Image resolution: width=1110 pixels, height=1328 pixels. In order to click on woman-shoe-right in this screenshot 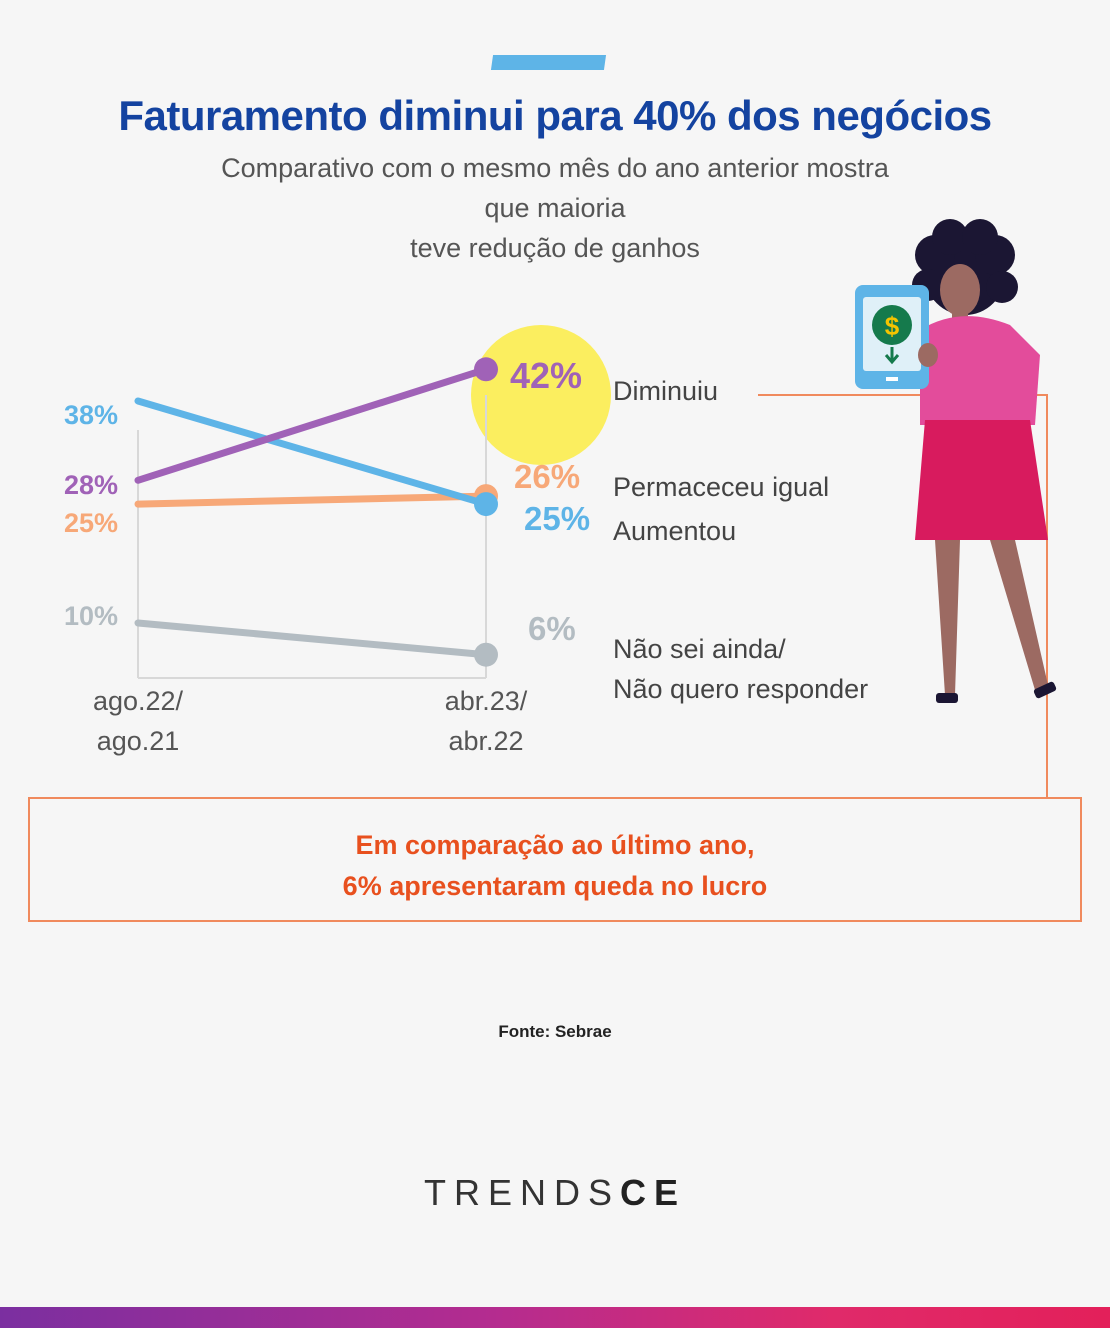, I will do `click(1045, 690)`.